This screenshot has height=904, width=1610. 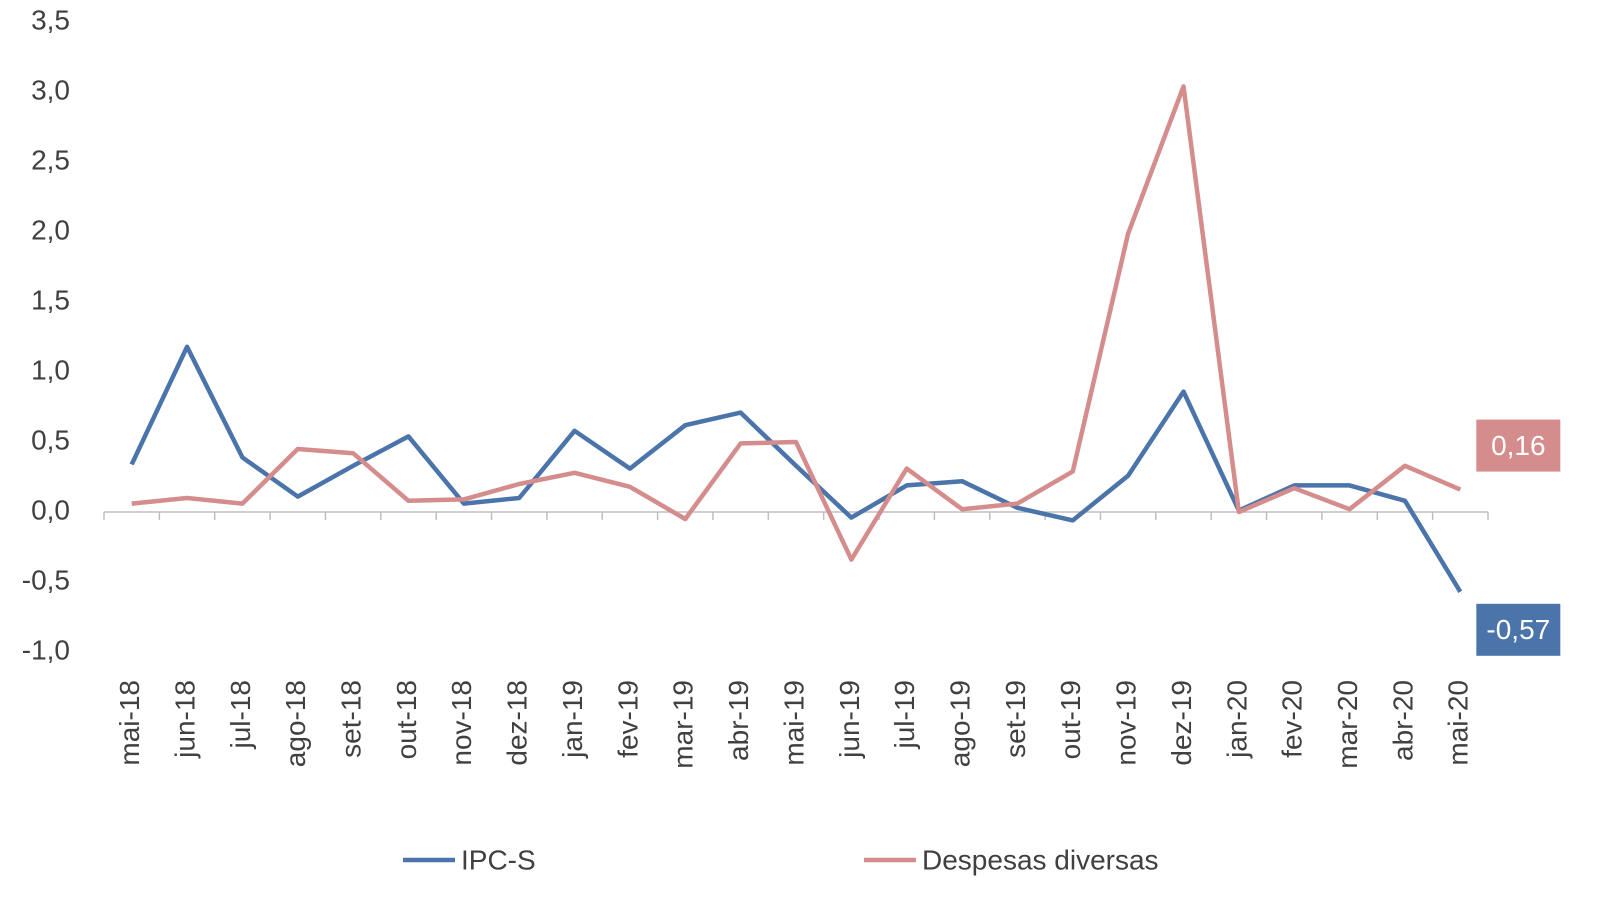 What do you see at coordinates (50, 299) in the screenshot?
I see `y-tick-label: 1,5` at bounding box center [50, 299].